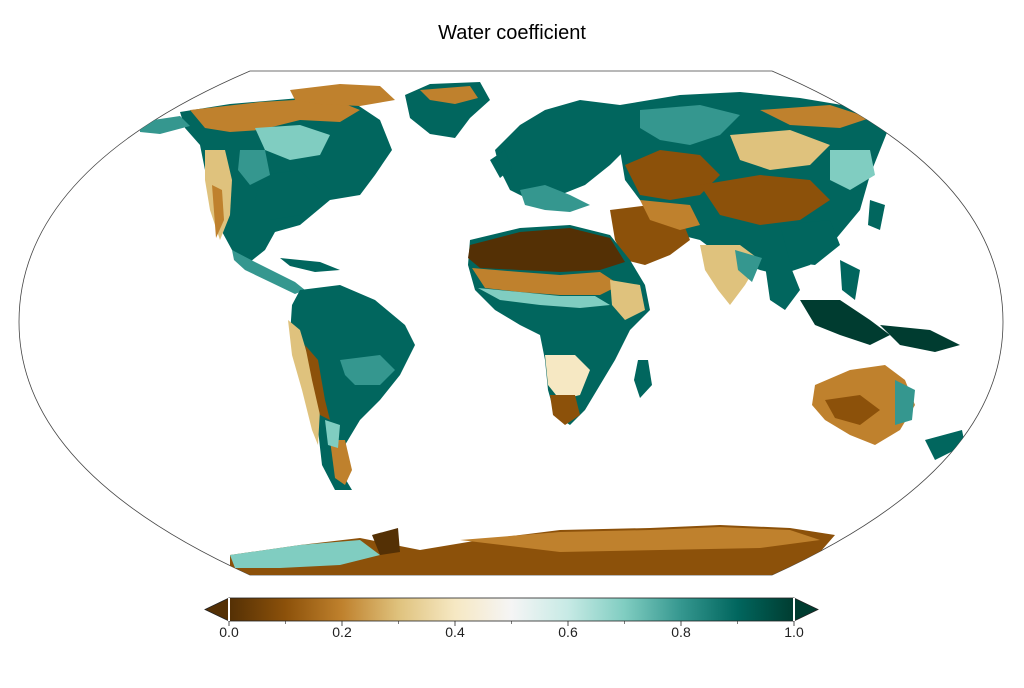 The width and height of the screenshot is (1024, 688). Describe the element at coordinates (806, 609) in the screenshot. I see `colorbar-extend-high` at that location.